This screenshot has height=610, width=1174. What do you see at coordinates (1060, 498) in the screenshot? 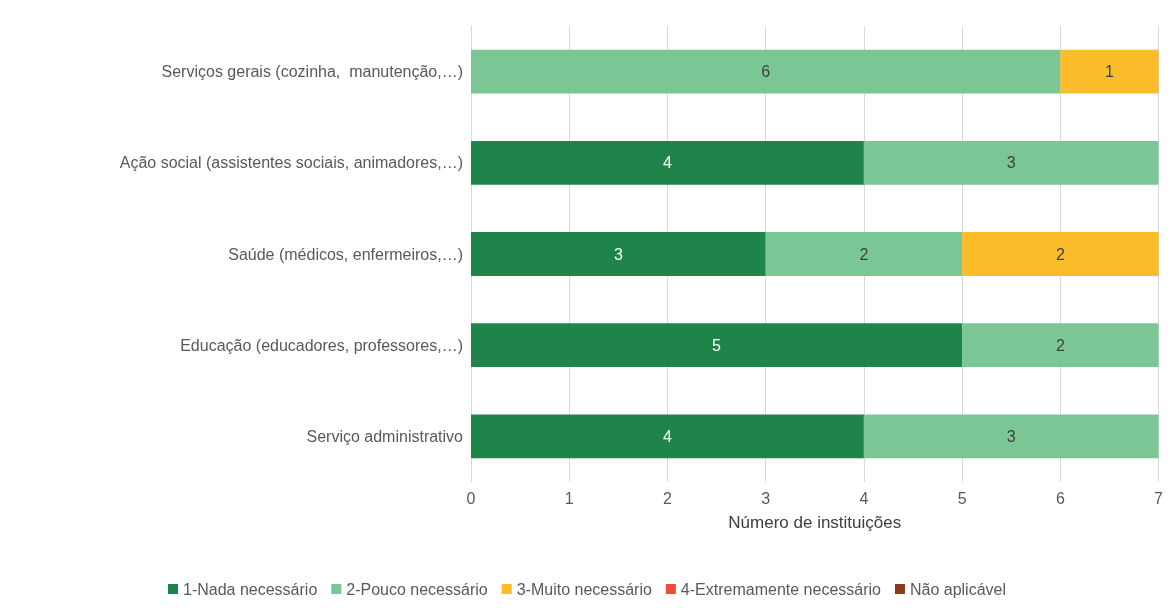
I see `x-tick-label: 6` at bounding box center [1060, 498].